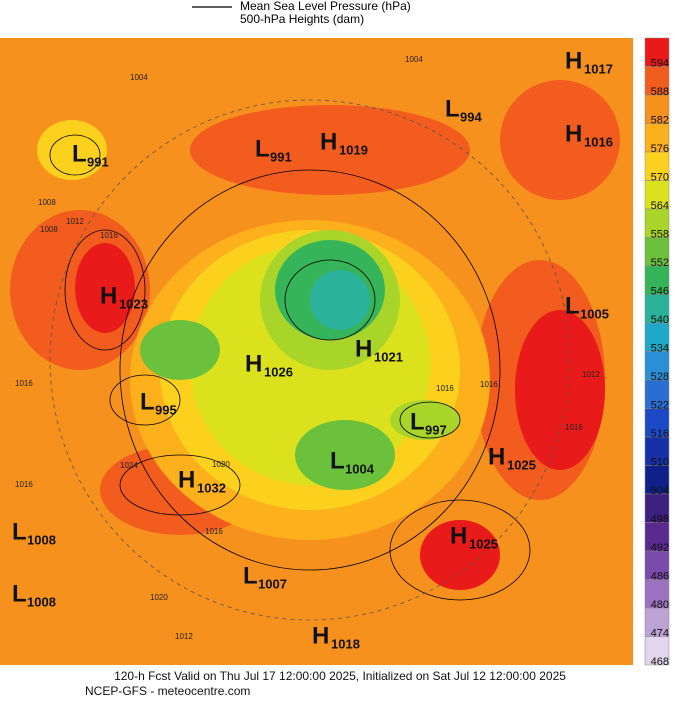 The image size is (681, 705). I want to click on colorbar-label: 522, so click(660, 406).